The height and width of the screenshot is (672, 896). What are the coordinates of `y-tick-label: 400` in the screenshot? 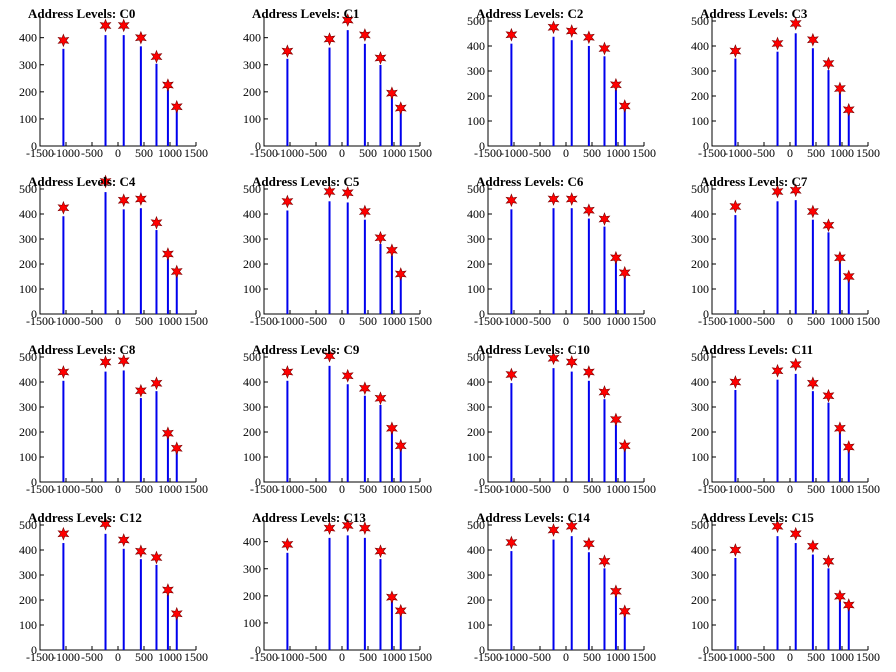 It's located at (700, 550).